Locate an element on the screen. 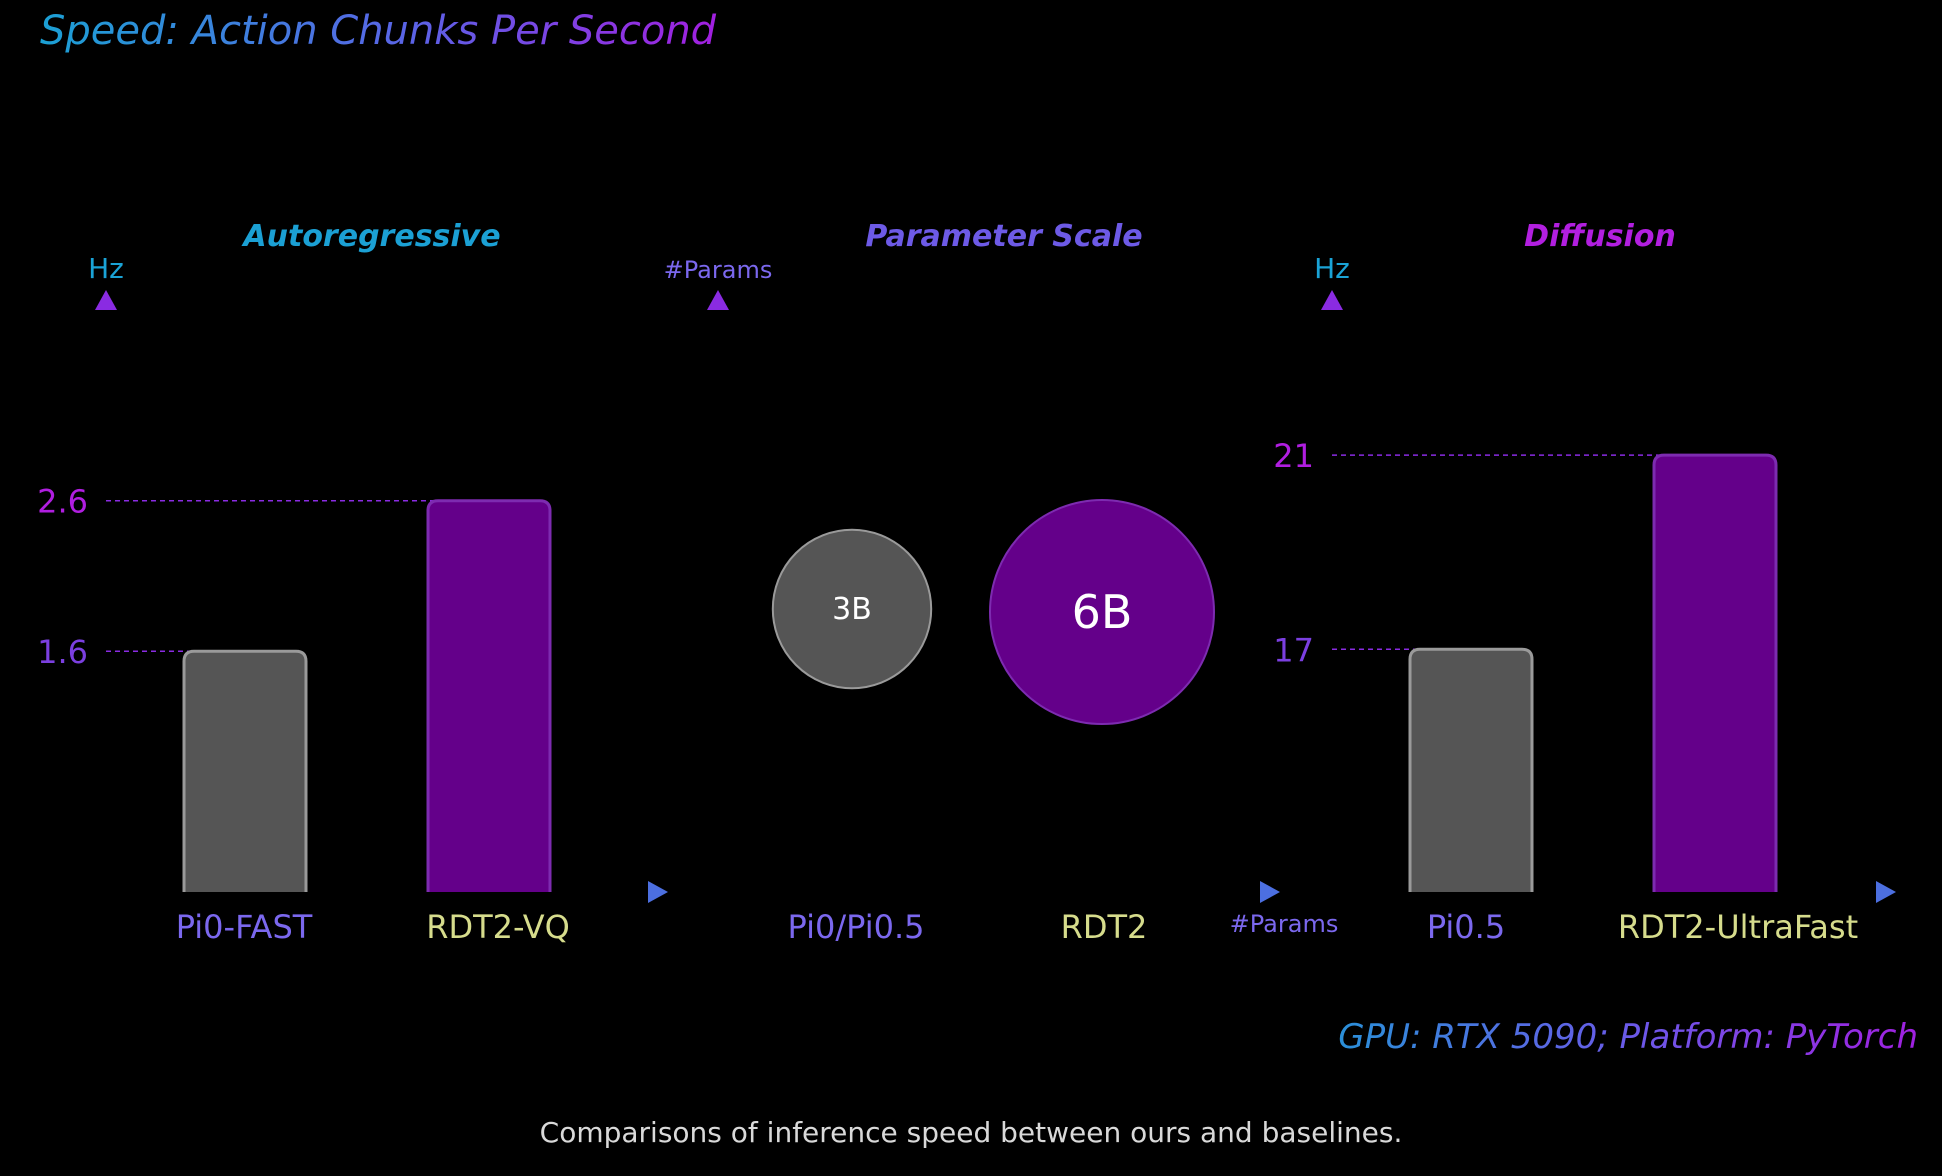  category-label: Pi0-FAST is located at coordinates (244, 927).